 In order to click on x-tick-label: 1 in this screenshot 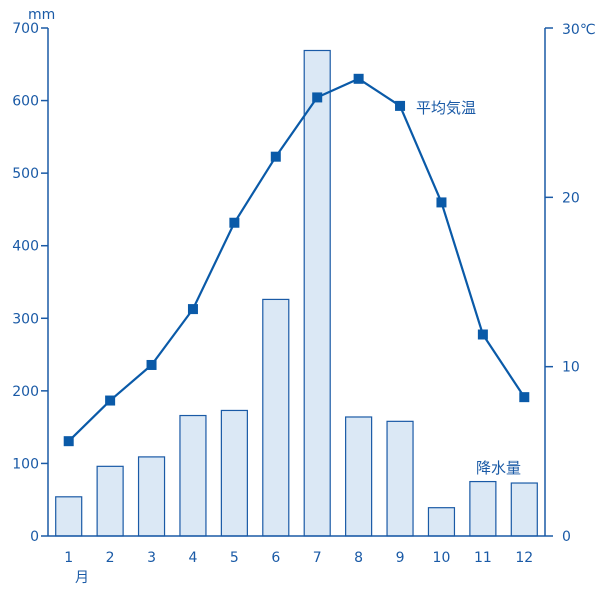, I will do `click(68, 558)`.